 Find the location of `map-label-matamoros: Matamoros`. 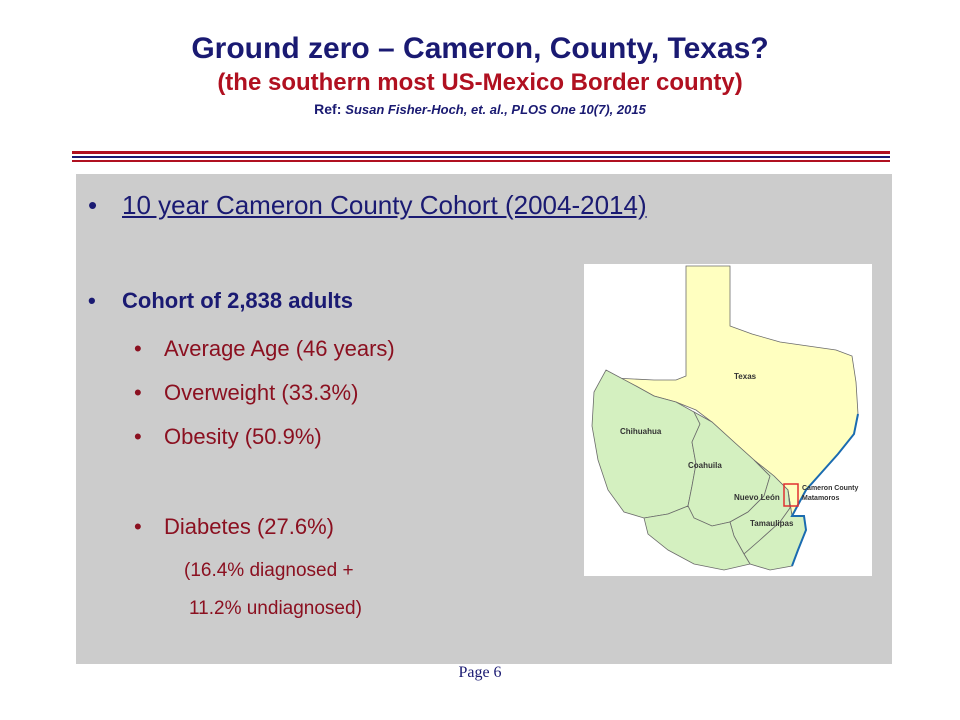

map-label-matamoros: Matamoros is located at coordinates (820, 498).